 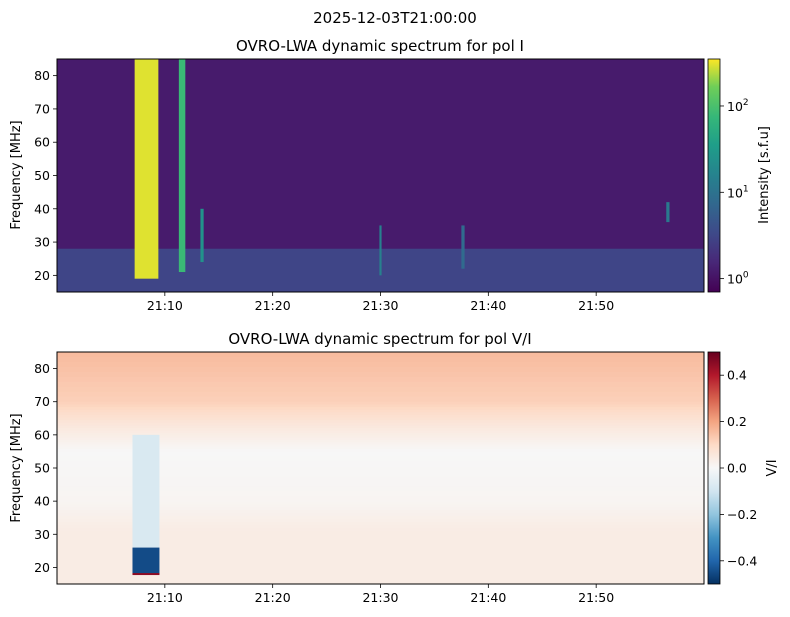 I want to click on colorbar-tick-label: 10², so click(x=738, y=106).